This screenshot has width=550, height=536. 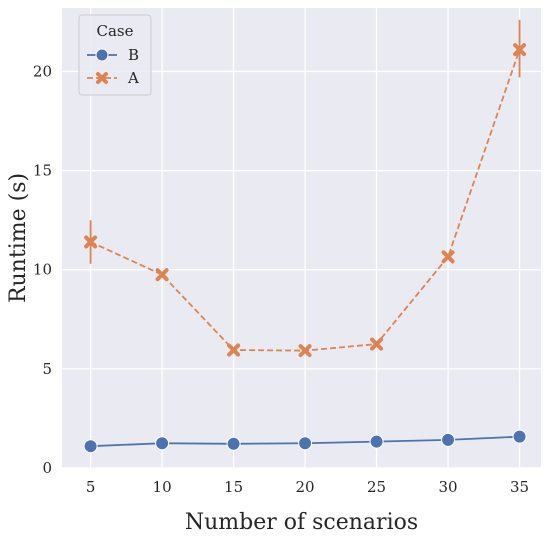 I want to click on x-axis-label: Number of scenarios, so click(x=301, y=522).